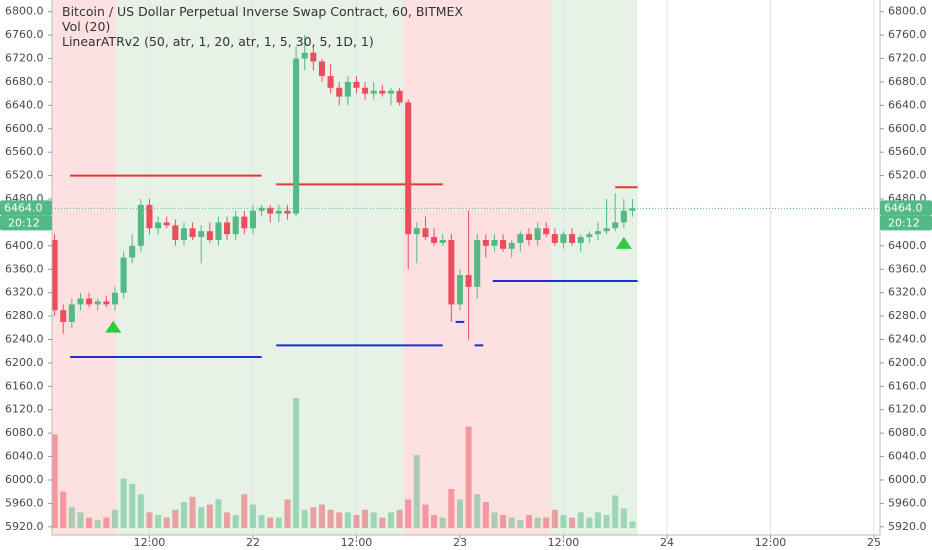 This screenshot has height=550, width=932. Describe the element at coordinates (907, 81) in the screenshot. I see `y-tick-label: 6680.0` at that location.